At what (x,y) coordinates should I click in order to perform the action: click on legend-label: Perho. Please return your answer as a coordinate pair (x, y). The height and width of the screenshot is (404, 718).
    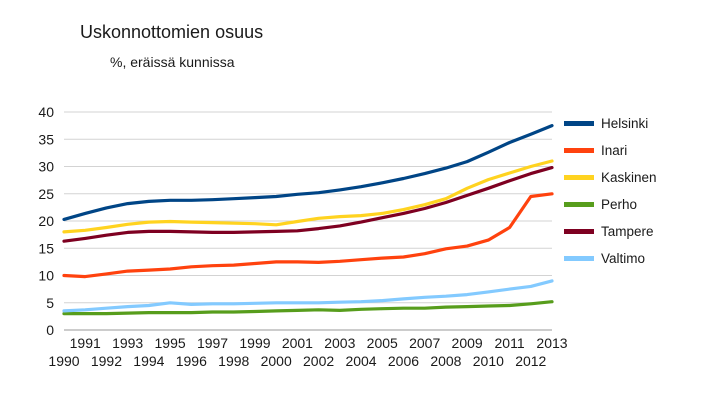
    Looking at the image, I should click on (619, 204).